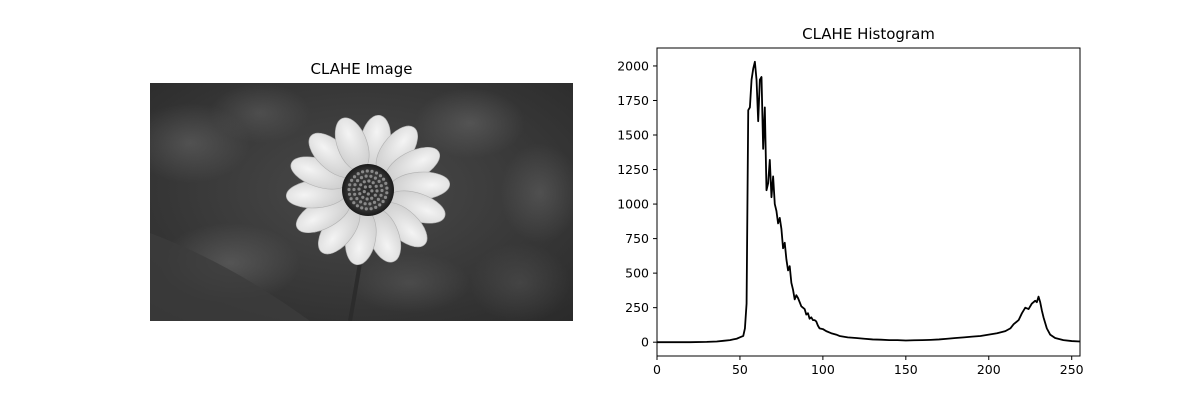 The height and width of the screenshot is (400, 1200). What do you see at coordinates (637, 238) in the screenshot?
I see `y-tick-label: 750` at bounding box center [637, 238].